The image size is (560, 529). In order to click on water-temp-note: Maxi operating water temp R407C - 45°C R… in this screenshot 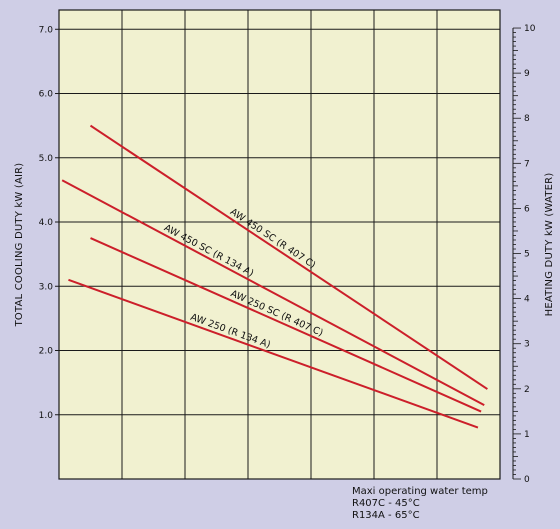, I will do `click(420, 504)`.